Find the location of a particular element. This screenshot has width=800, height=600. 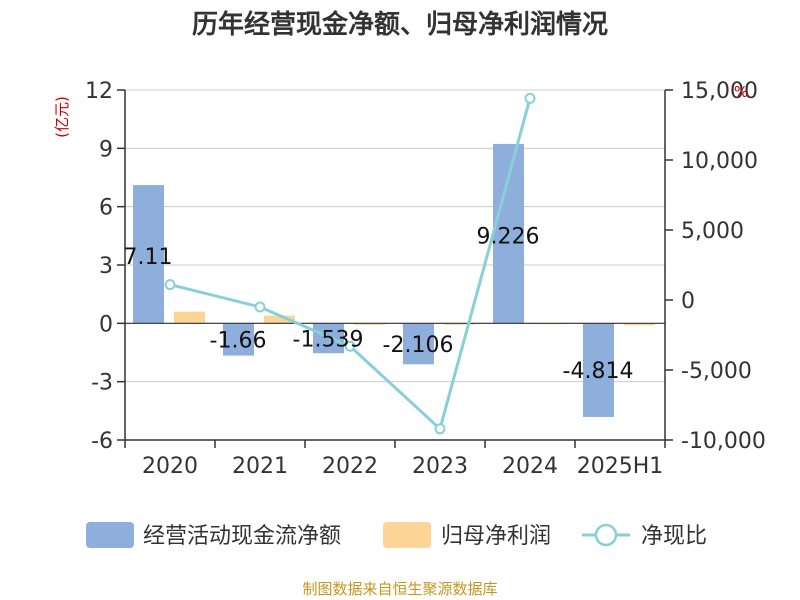

left-tick-label: -3 is located at coordinates (102, 383).